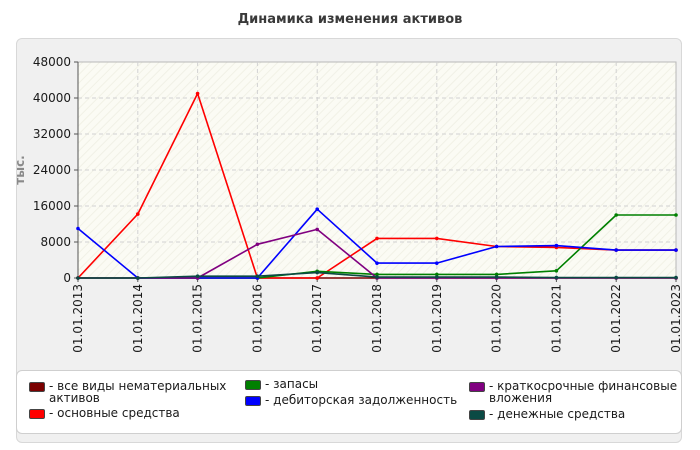 The height and width of the screenshot is (450, 700). I want to click on legend-item: - денежные средства, so click(547, 414).